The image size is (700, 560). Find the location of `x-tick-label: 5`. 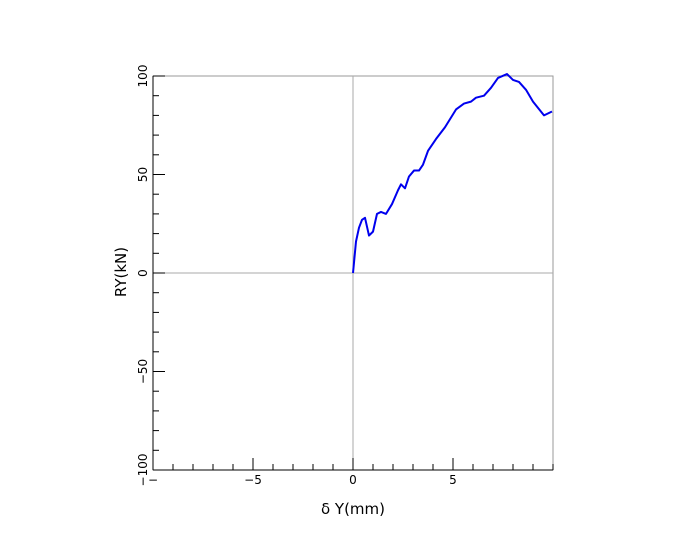

x-tick-label: 5 is located at coordinates (453, 480).